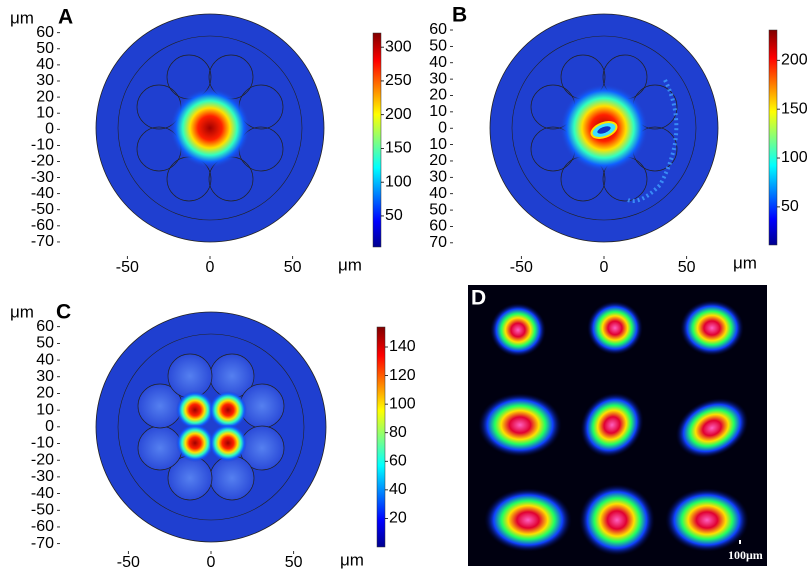  I want to click on colorbar-tick-label: 250, so click(398, 80).